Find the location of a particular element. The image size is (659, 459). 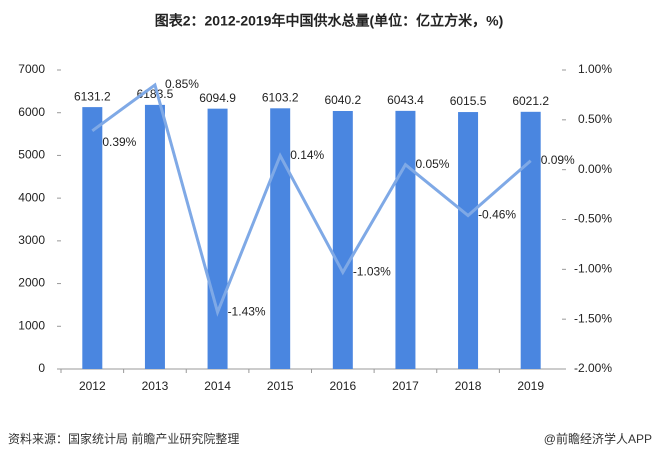

y-tick-label: 4000 is located at coordinates (31, 197).